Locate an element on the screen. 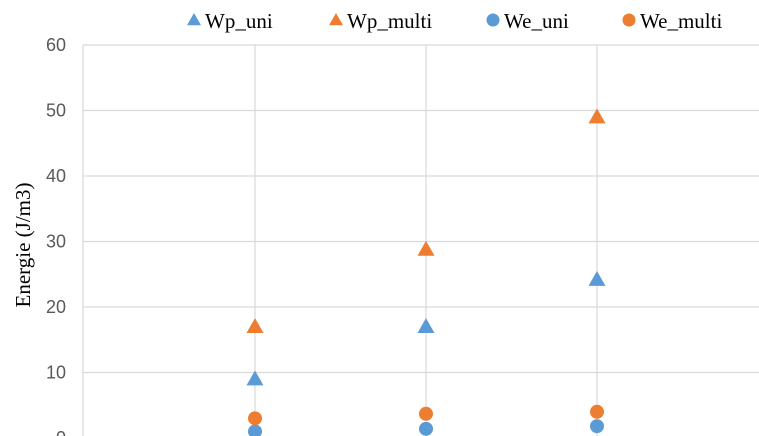 This screenshot has width=759, height=436. legend-label: We_uni is located at coordinates (536, 21).